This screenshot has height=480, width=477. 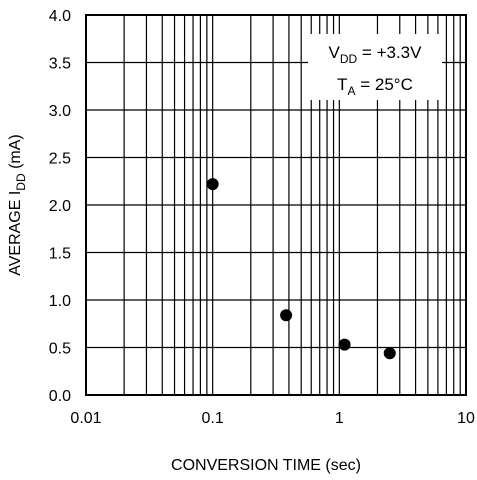 I want to click on y-tick-label: 3.0, so click(x=60, y=111).